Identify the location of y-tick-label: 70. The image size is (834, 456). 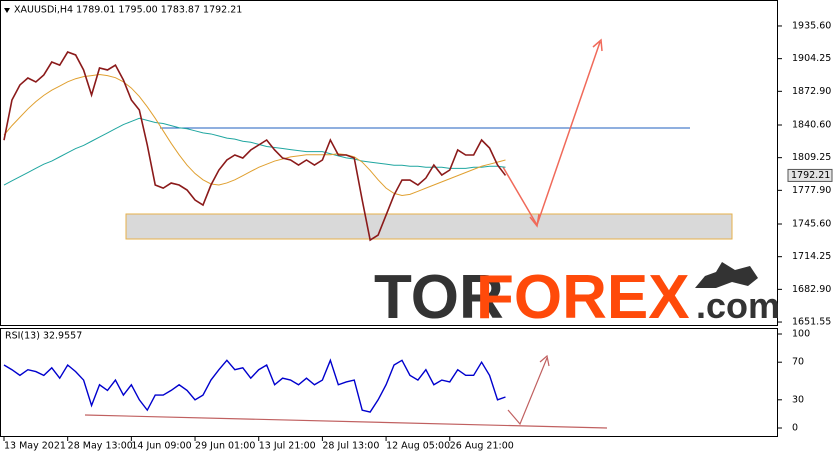
(798, 362).